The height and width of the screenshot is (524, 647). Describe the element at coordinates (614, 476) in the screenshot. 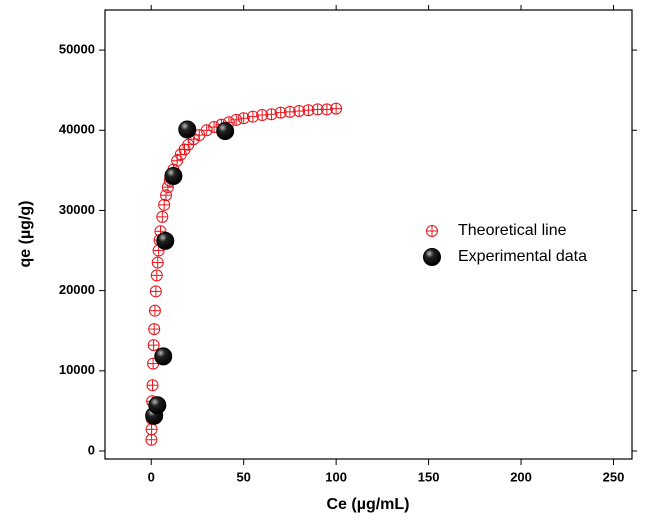

I see `x-tick-label: 250` at that location.